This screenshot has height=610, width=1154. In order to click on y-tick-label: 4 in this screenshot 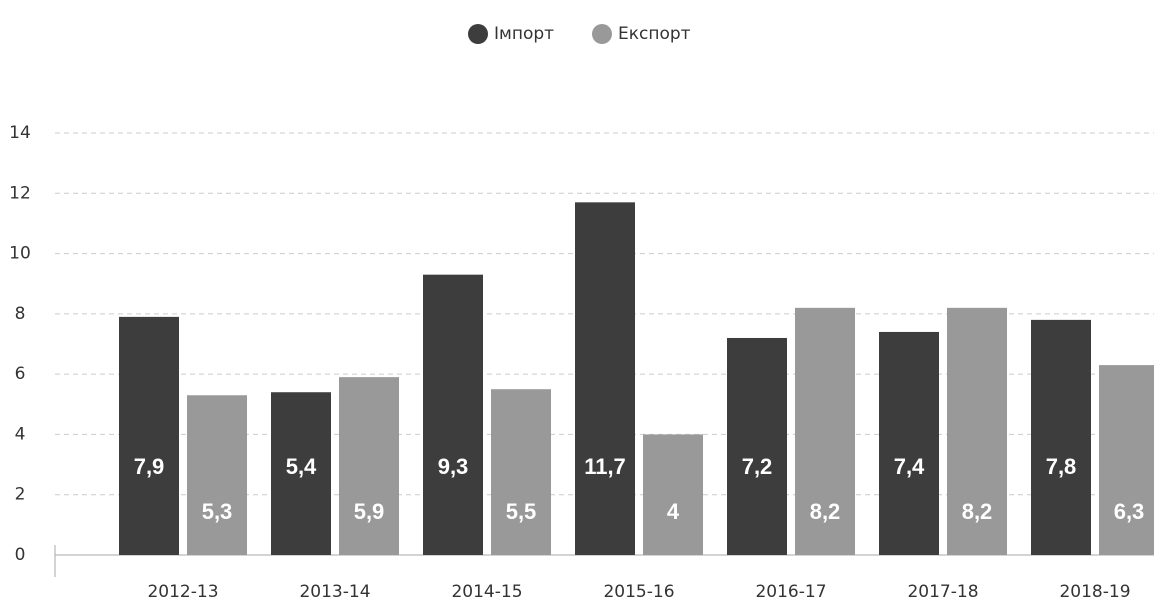, I will do `click(20, 434)`.